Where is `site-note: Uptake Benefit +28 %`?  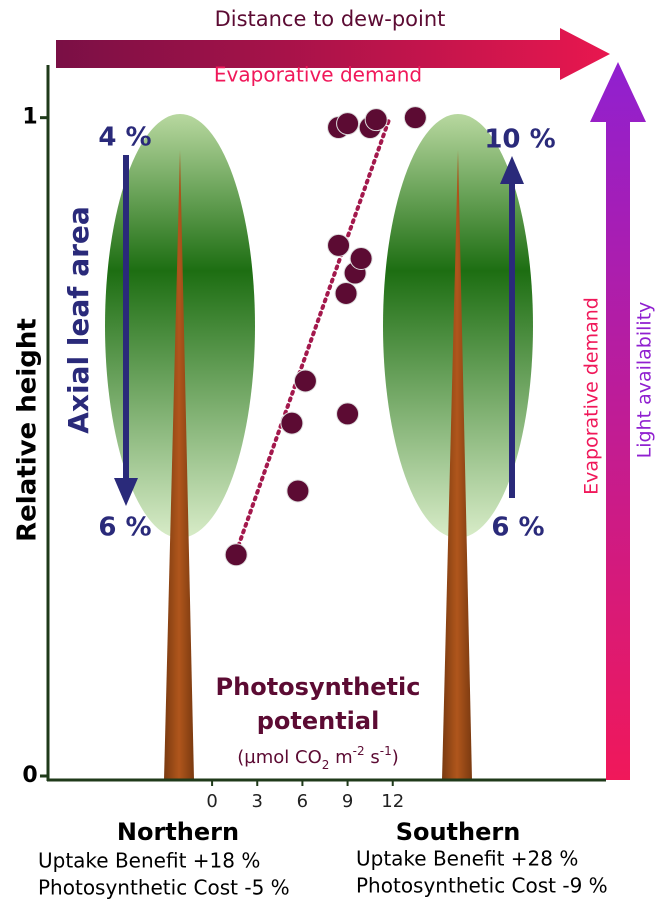 site-note: Uptake Benefit +28 % is located at coordinates (467, 859).